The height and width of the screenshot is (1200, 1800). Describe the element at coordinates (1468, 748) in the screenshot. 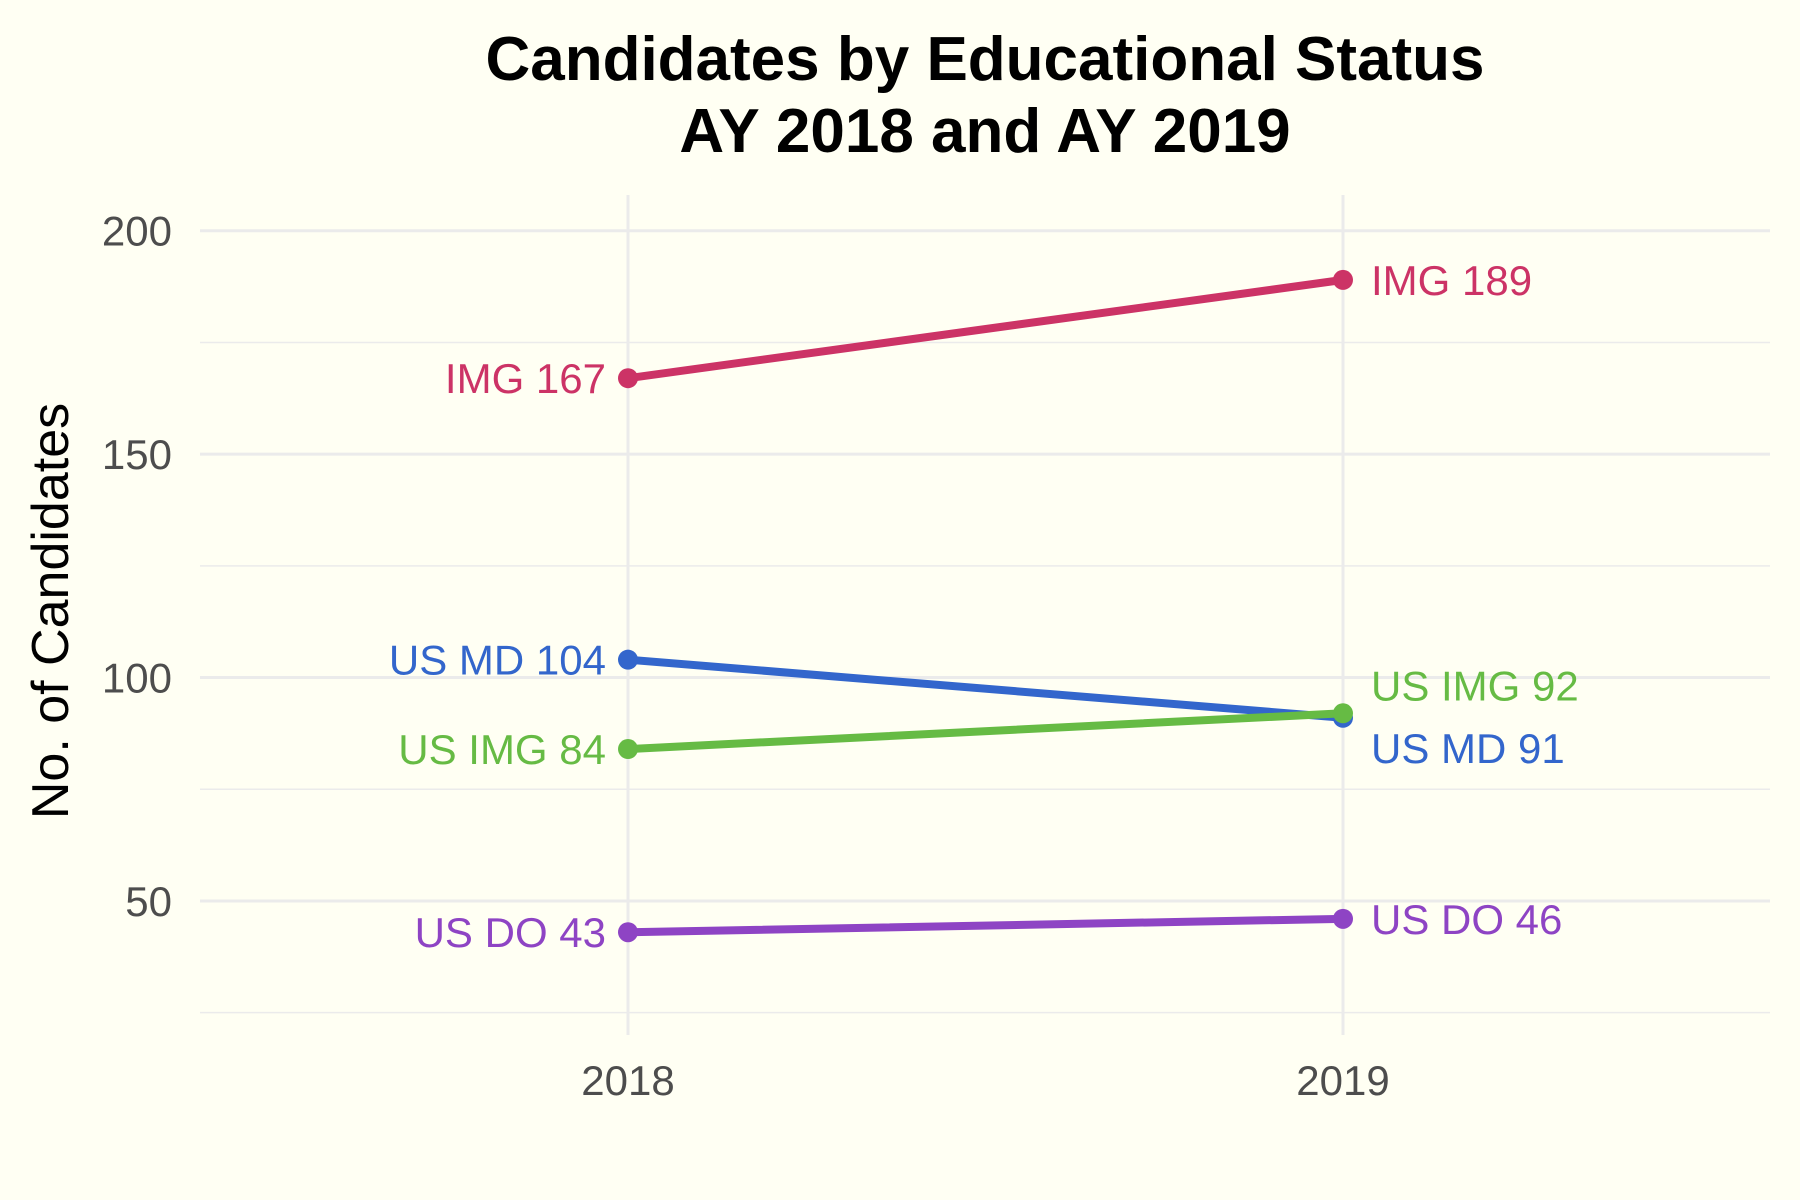

I see `data-label-us-md: US MD 91` at that location.